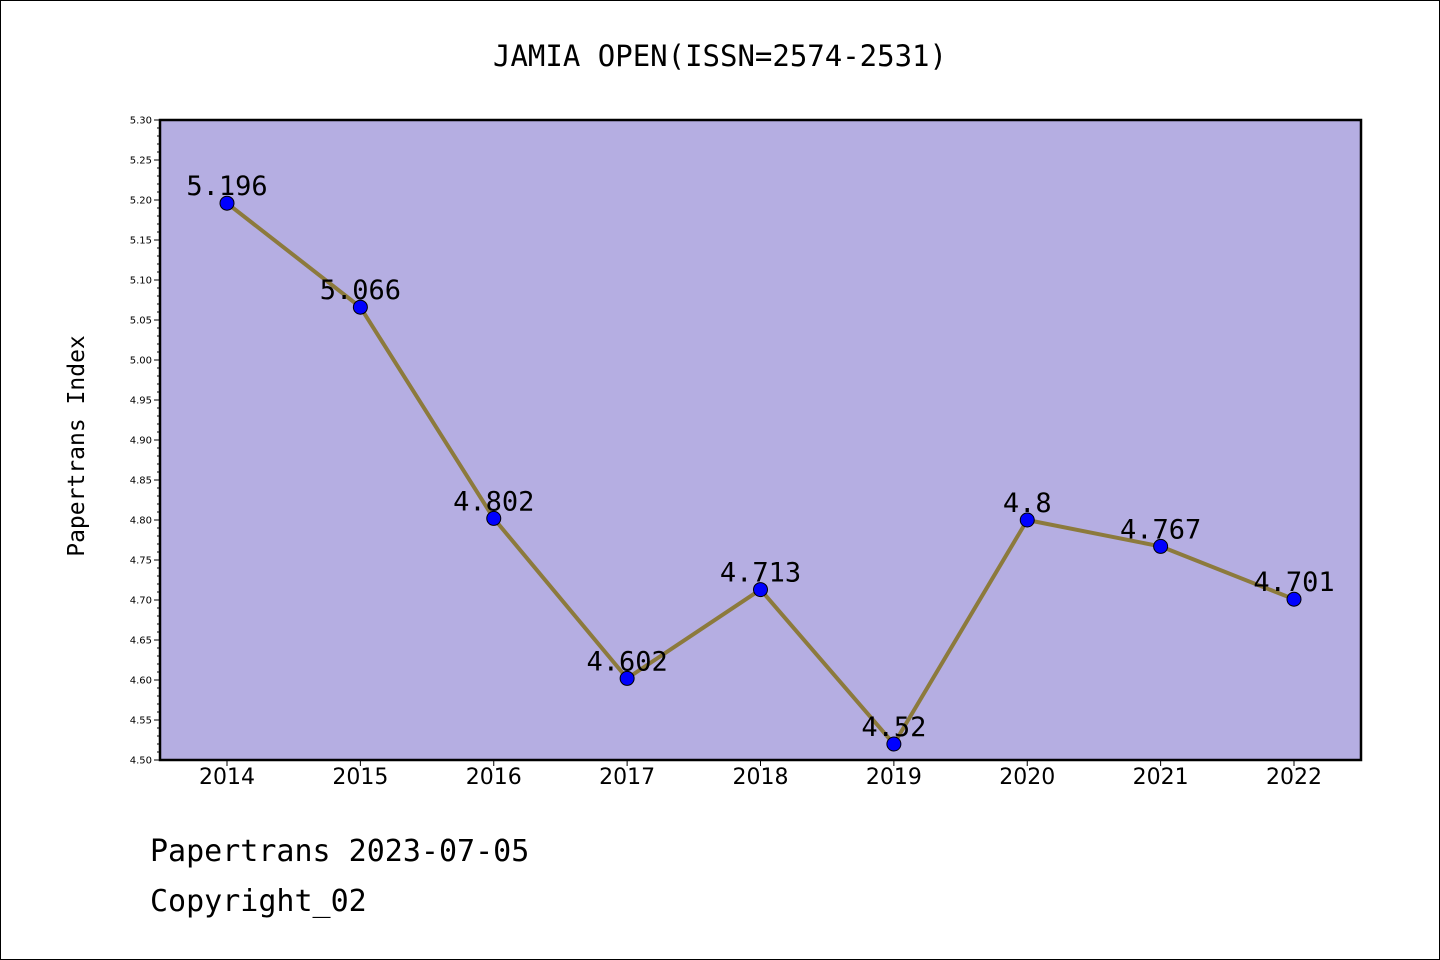 This screenshot has width=1440, height=960. Describe the element at coordinates (141, 601) in the screenshot. I see `y-tick-label: 4.70` at that location.